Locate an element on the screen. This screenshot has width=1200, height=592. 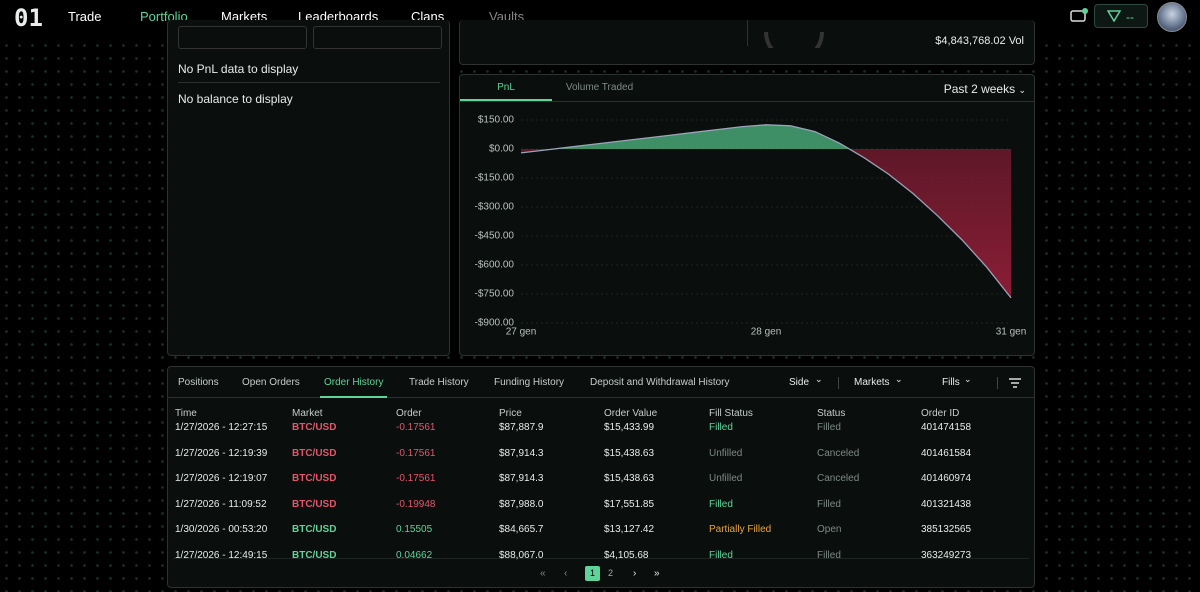
order-cell: $88,067.0 is located at coordinates (521, 555).